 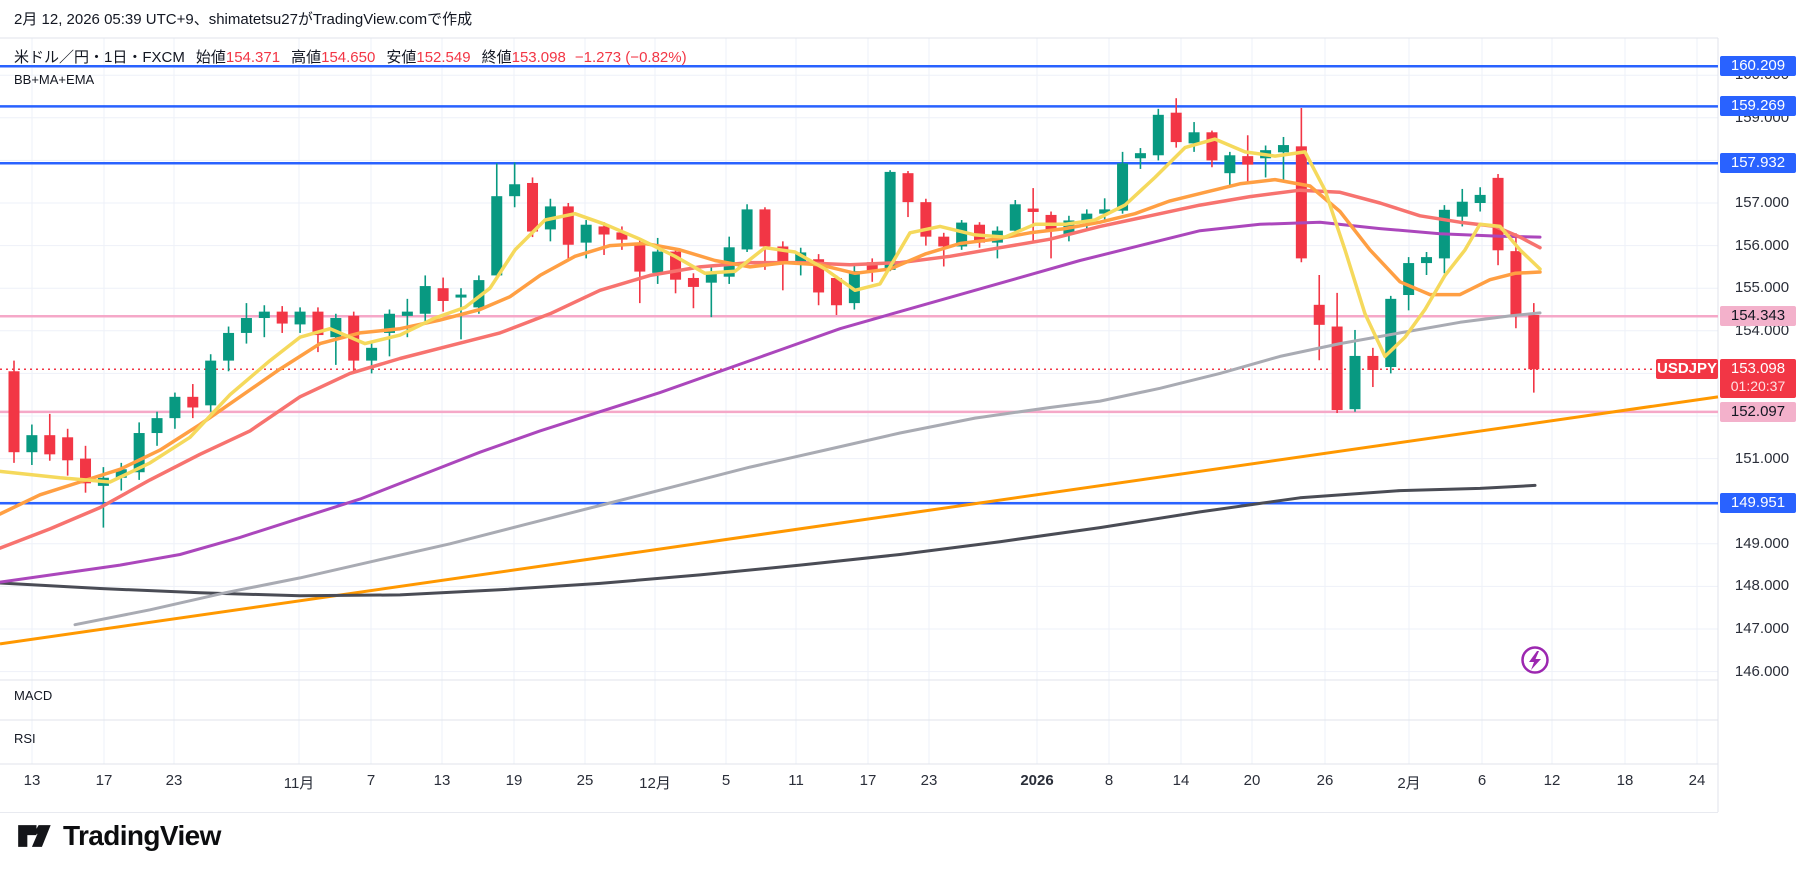 I want to click on tradingview-logo-text: TradingView, so click(x=142, y=835).